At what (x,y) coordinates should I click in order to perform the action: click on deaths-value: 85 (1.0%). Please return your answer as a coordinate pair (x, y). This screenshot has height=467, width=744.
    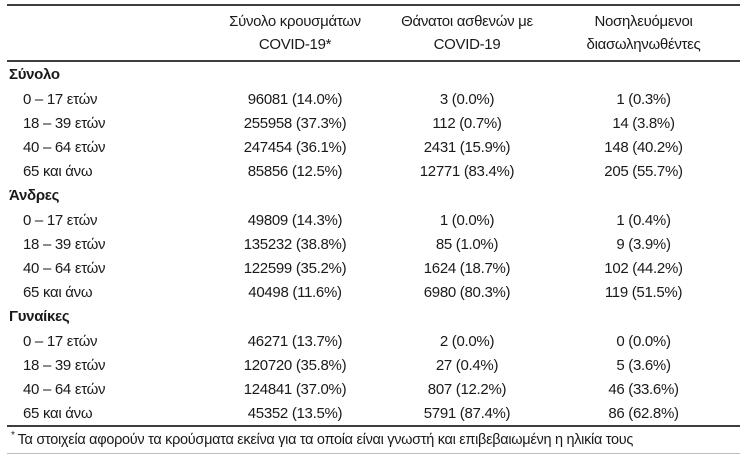
    Looking at the image, I should click on (467, 244).